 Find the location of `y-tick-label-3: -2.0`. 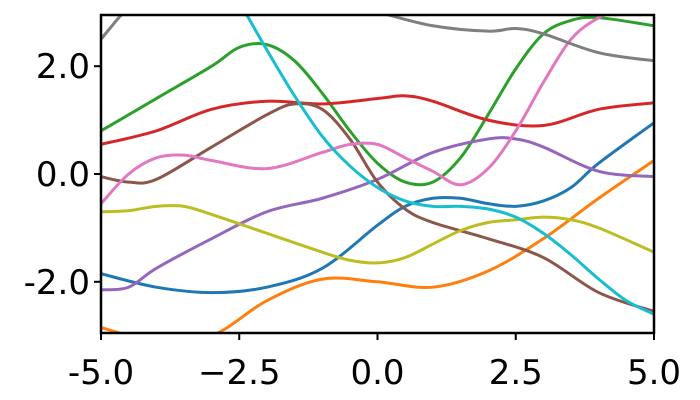

y-tick-label-3: -2.0 is located at coordinates (57, 283).